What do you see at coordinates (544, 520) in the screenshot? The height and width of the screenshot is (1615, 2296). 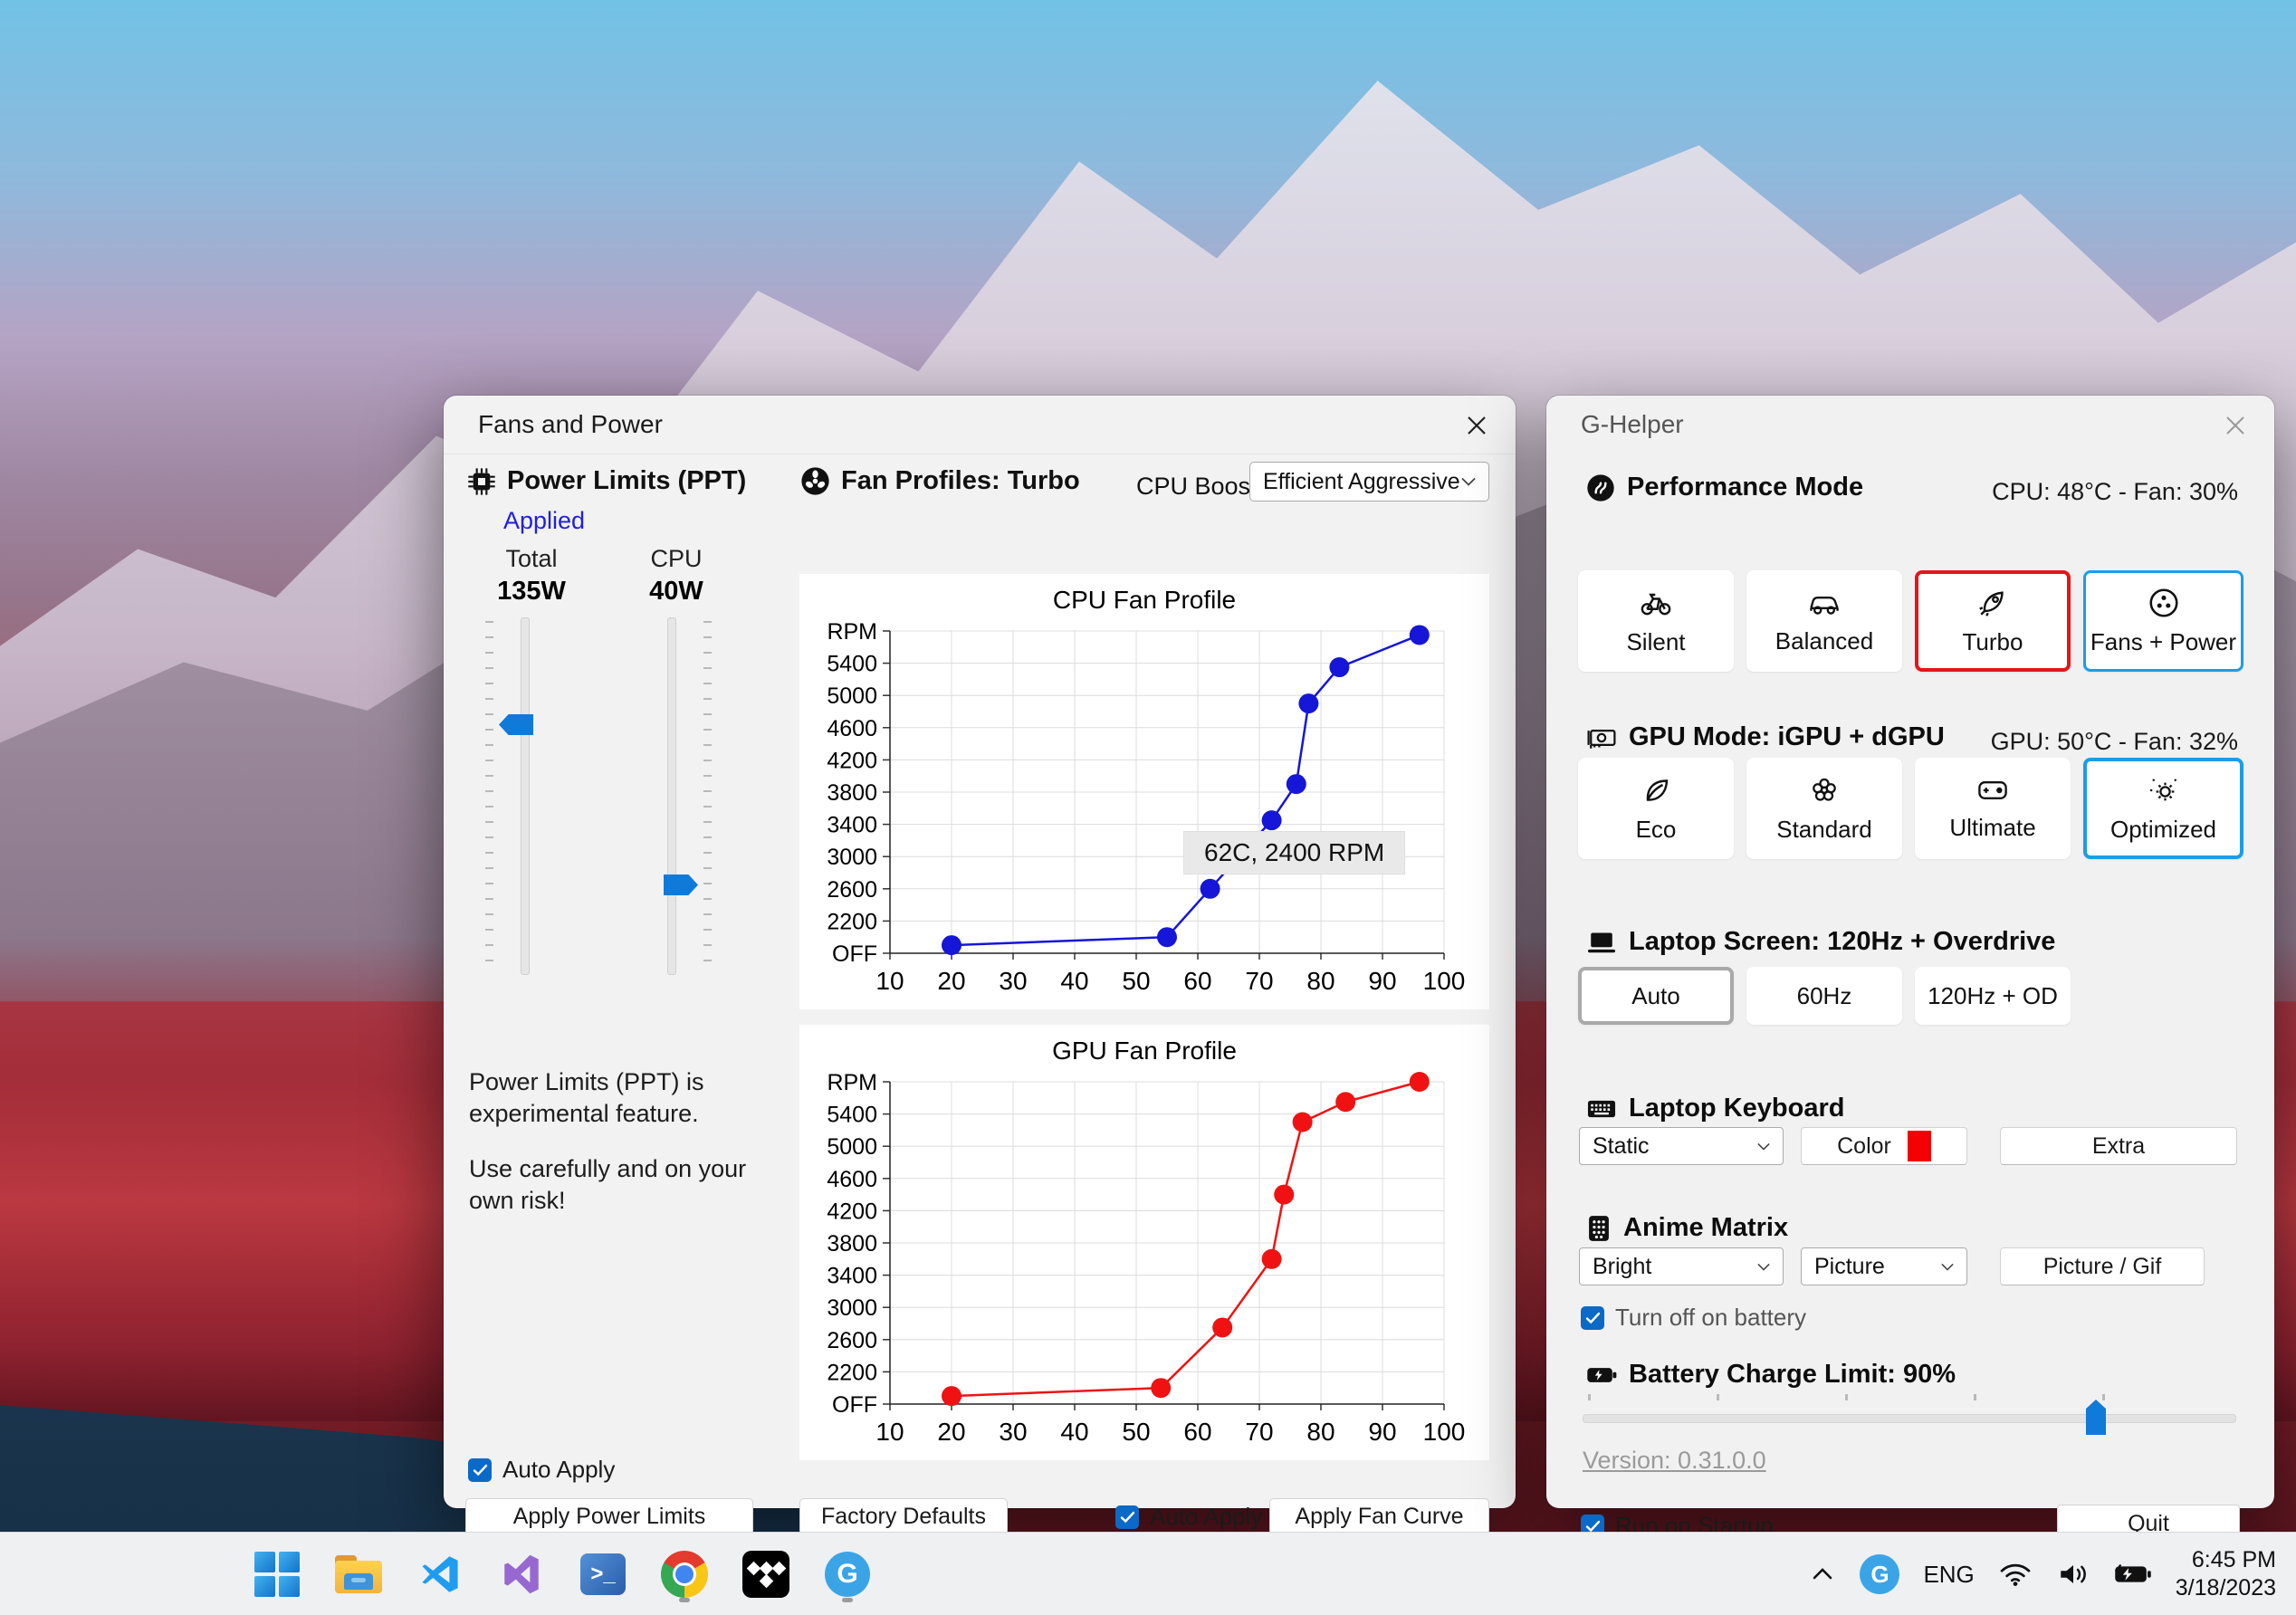 I see `applied-link: Applied` at bounding box center [544, 520].